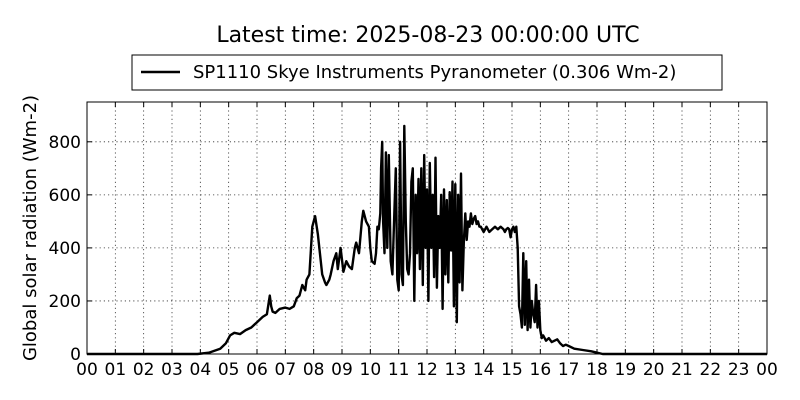 The image size is (800, 400). What do you see at coordinates (739, 370) in the screenshot?
I see `x-tick-label: 23` at bounding box center [739, 370].